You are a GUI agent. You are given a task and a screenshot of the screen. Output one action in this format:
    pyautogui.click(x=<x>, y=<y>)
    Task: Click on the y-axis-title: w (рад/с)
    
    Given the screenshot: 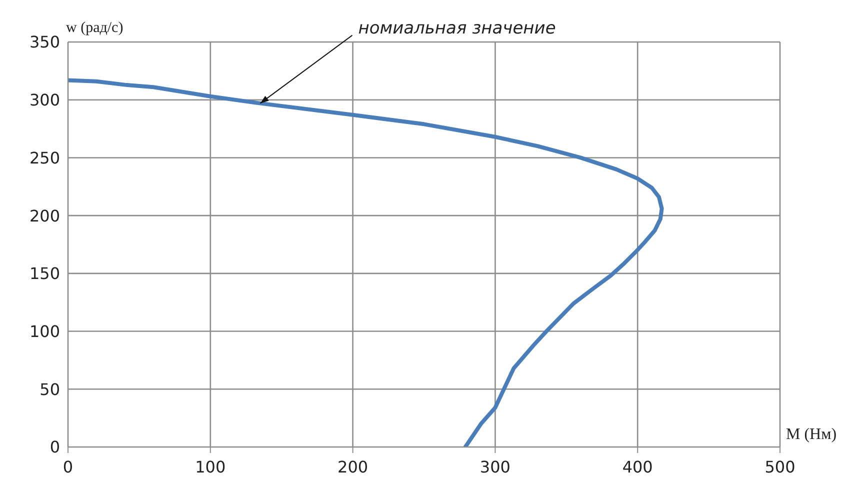 What is the action you would take?
    pyautogui.click(x=95, y=28)
    